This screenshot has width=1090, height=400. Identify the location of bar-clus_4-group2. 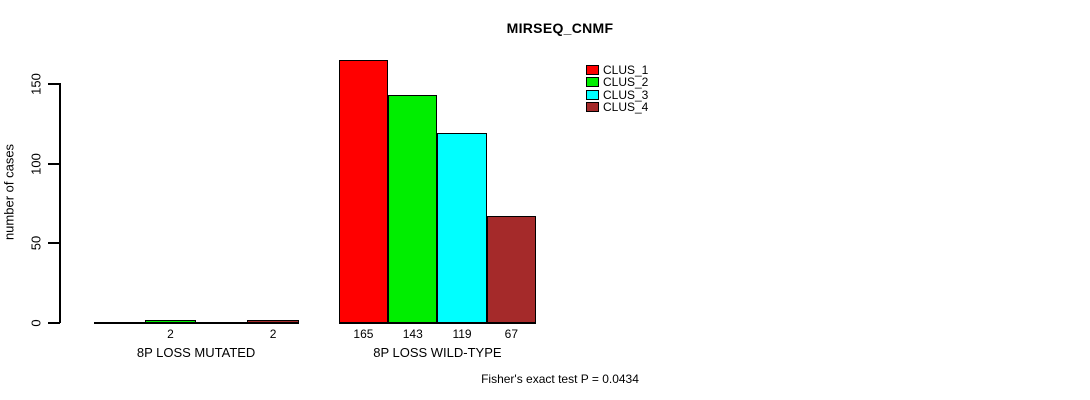
(511, 269).